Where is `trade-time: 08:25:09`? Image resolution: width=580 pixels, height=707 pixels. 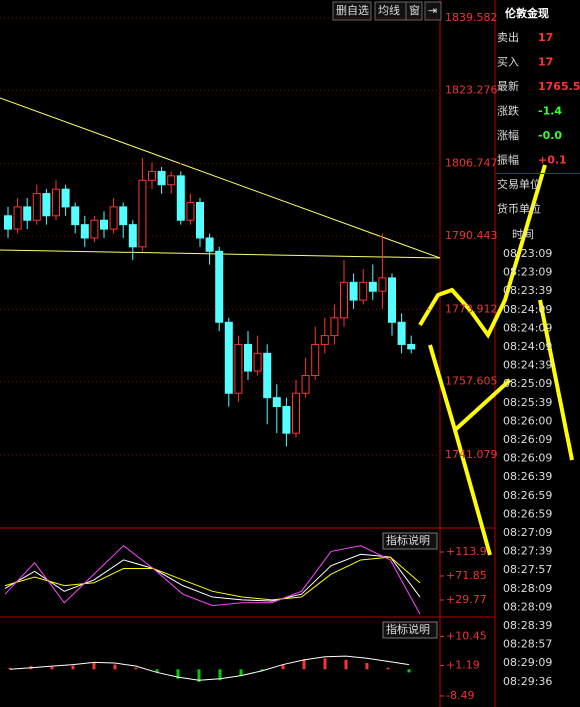 trade-time: 08:25:09 is located at coordinates (527, 383).